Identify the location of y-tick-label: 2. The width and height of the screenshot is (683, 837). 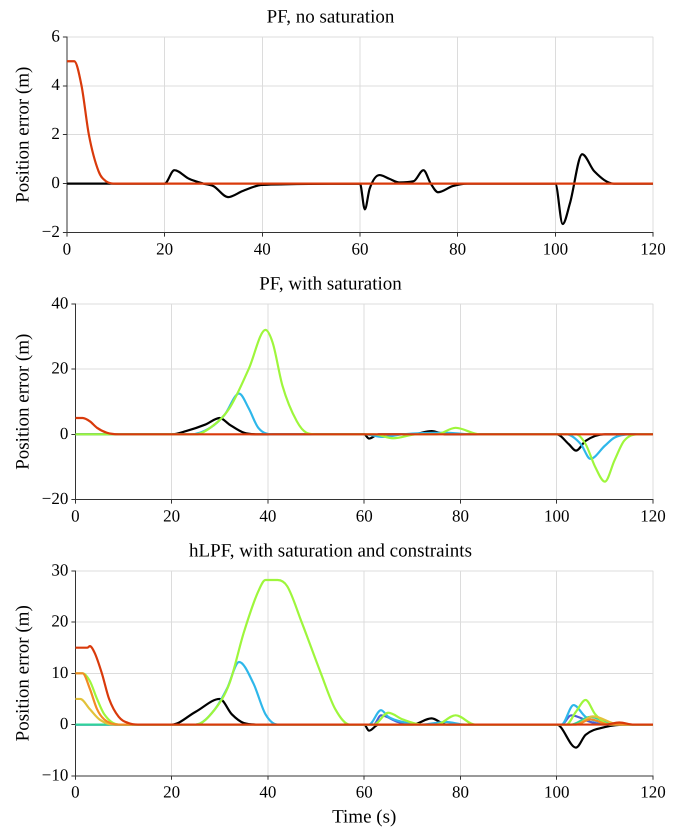
(55, 134).